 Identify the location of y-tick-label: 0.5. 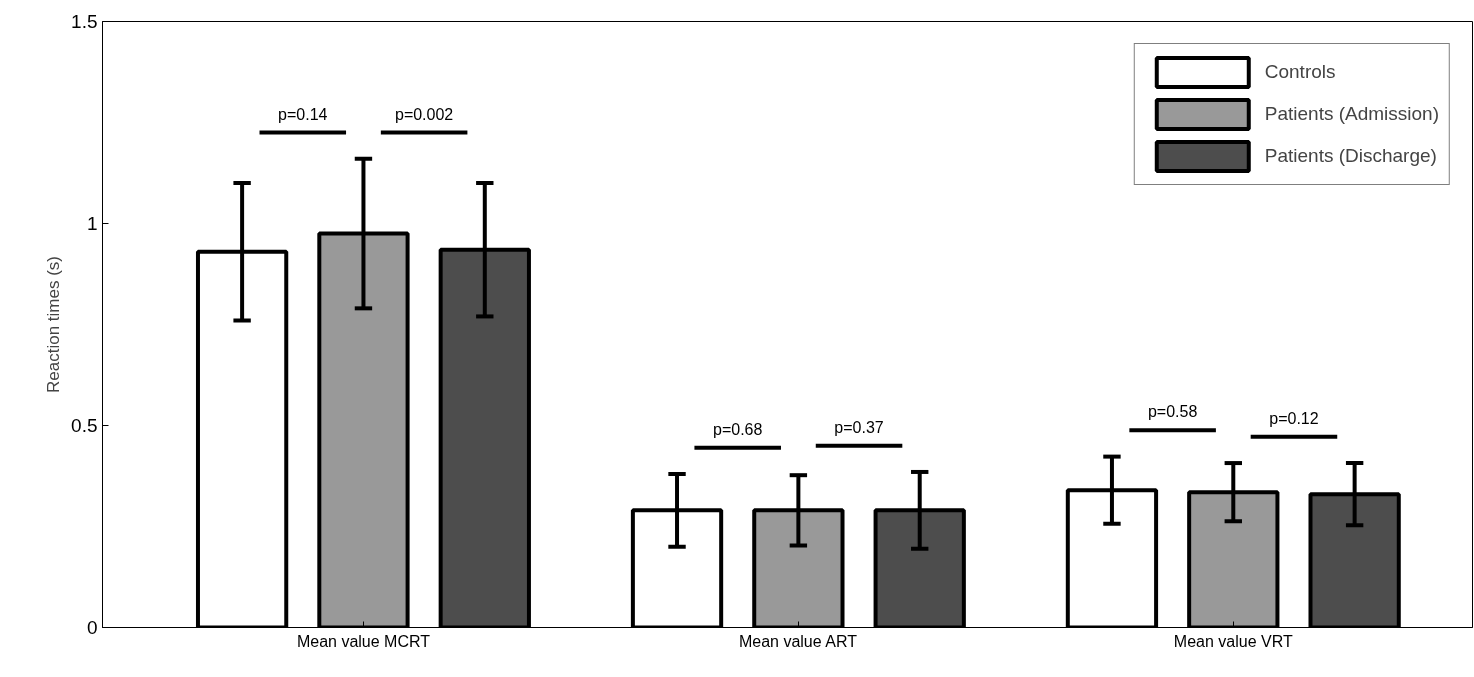
(84, 425).